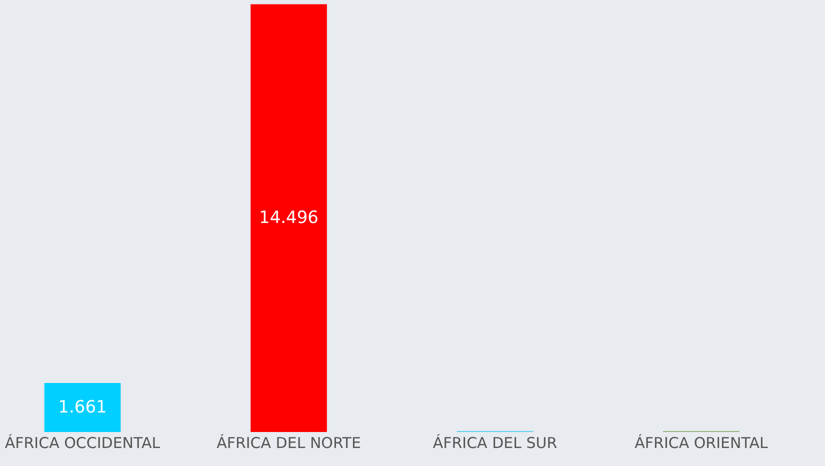  What do you see at coordinates (701, 443) in the screenshot?
I see `x-tick-label: ÁFRICA ORIENTAL` at bounding box center [701, 443].